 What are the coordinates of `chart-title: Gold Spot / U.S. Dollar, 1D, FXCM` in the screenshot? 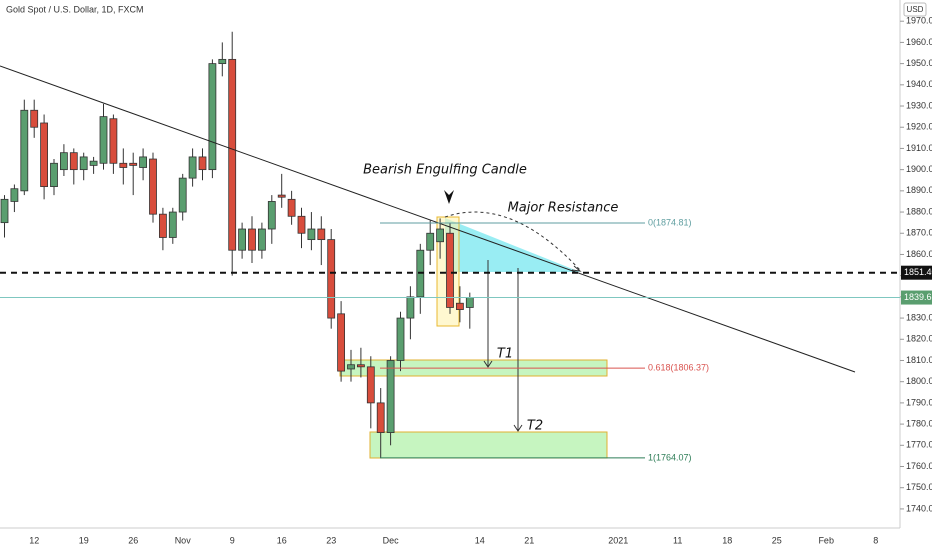 It's located at (75, 9).